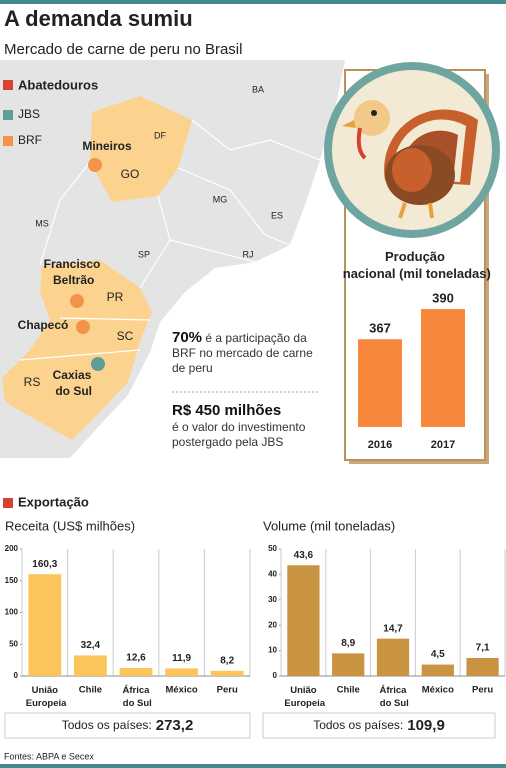  I want to click on total: Todos os países: 109,9, so click(379, 725).